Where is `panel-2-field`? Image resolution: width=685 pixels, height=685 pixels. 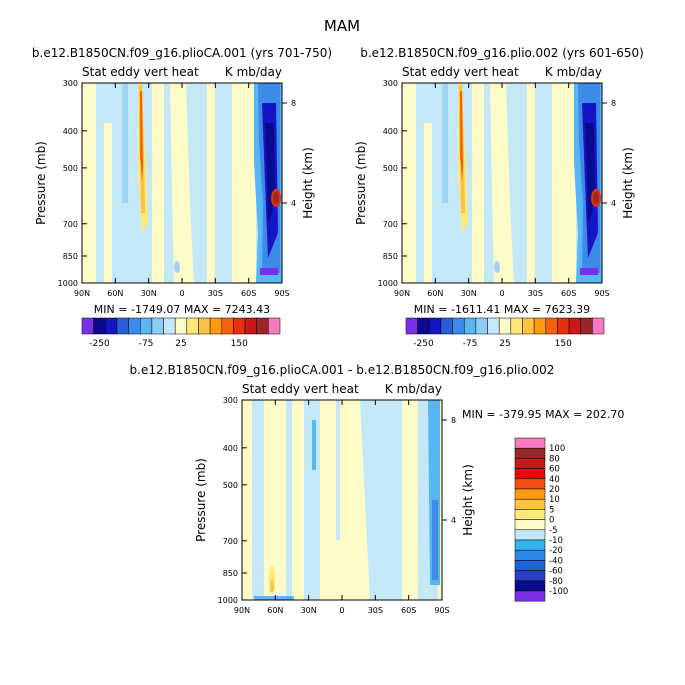
panel-2-field is located at coordinates (502, 183).